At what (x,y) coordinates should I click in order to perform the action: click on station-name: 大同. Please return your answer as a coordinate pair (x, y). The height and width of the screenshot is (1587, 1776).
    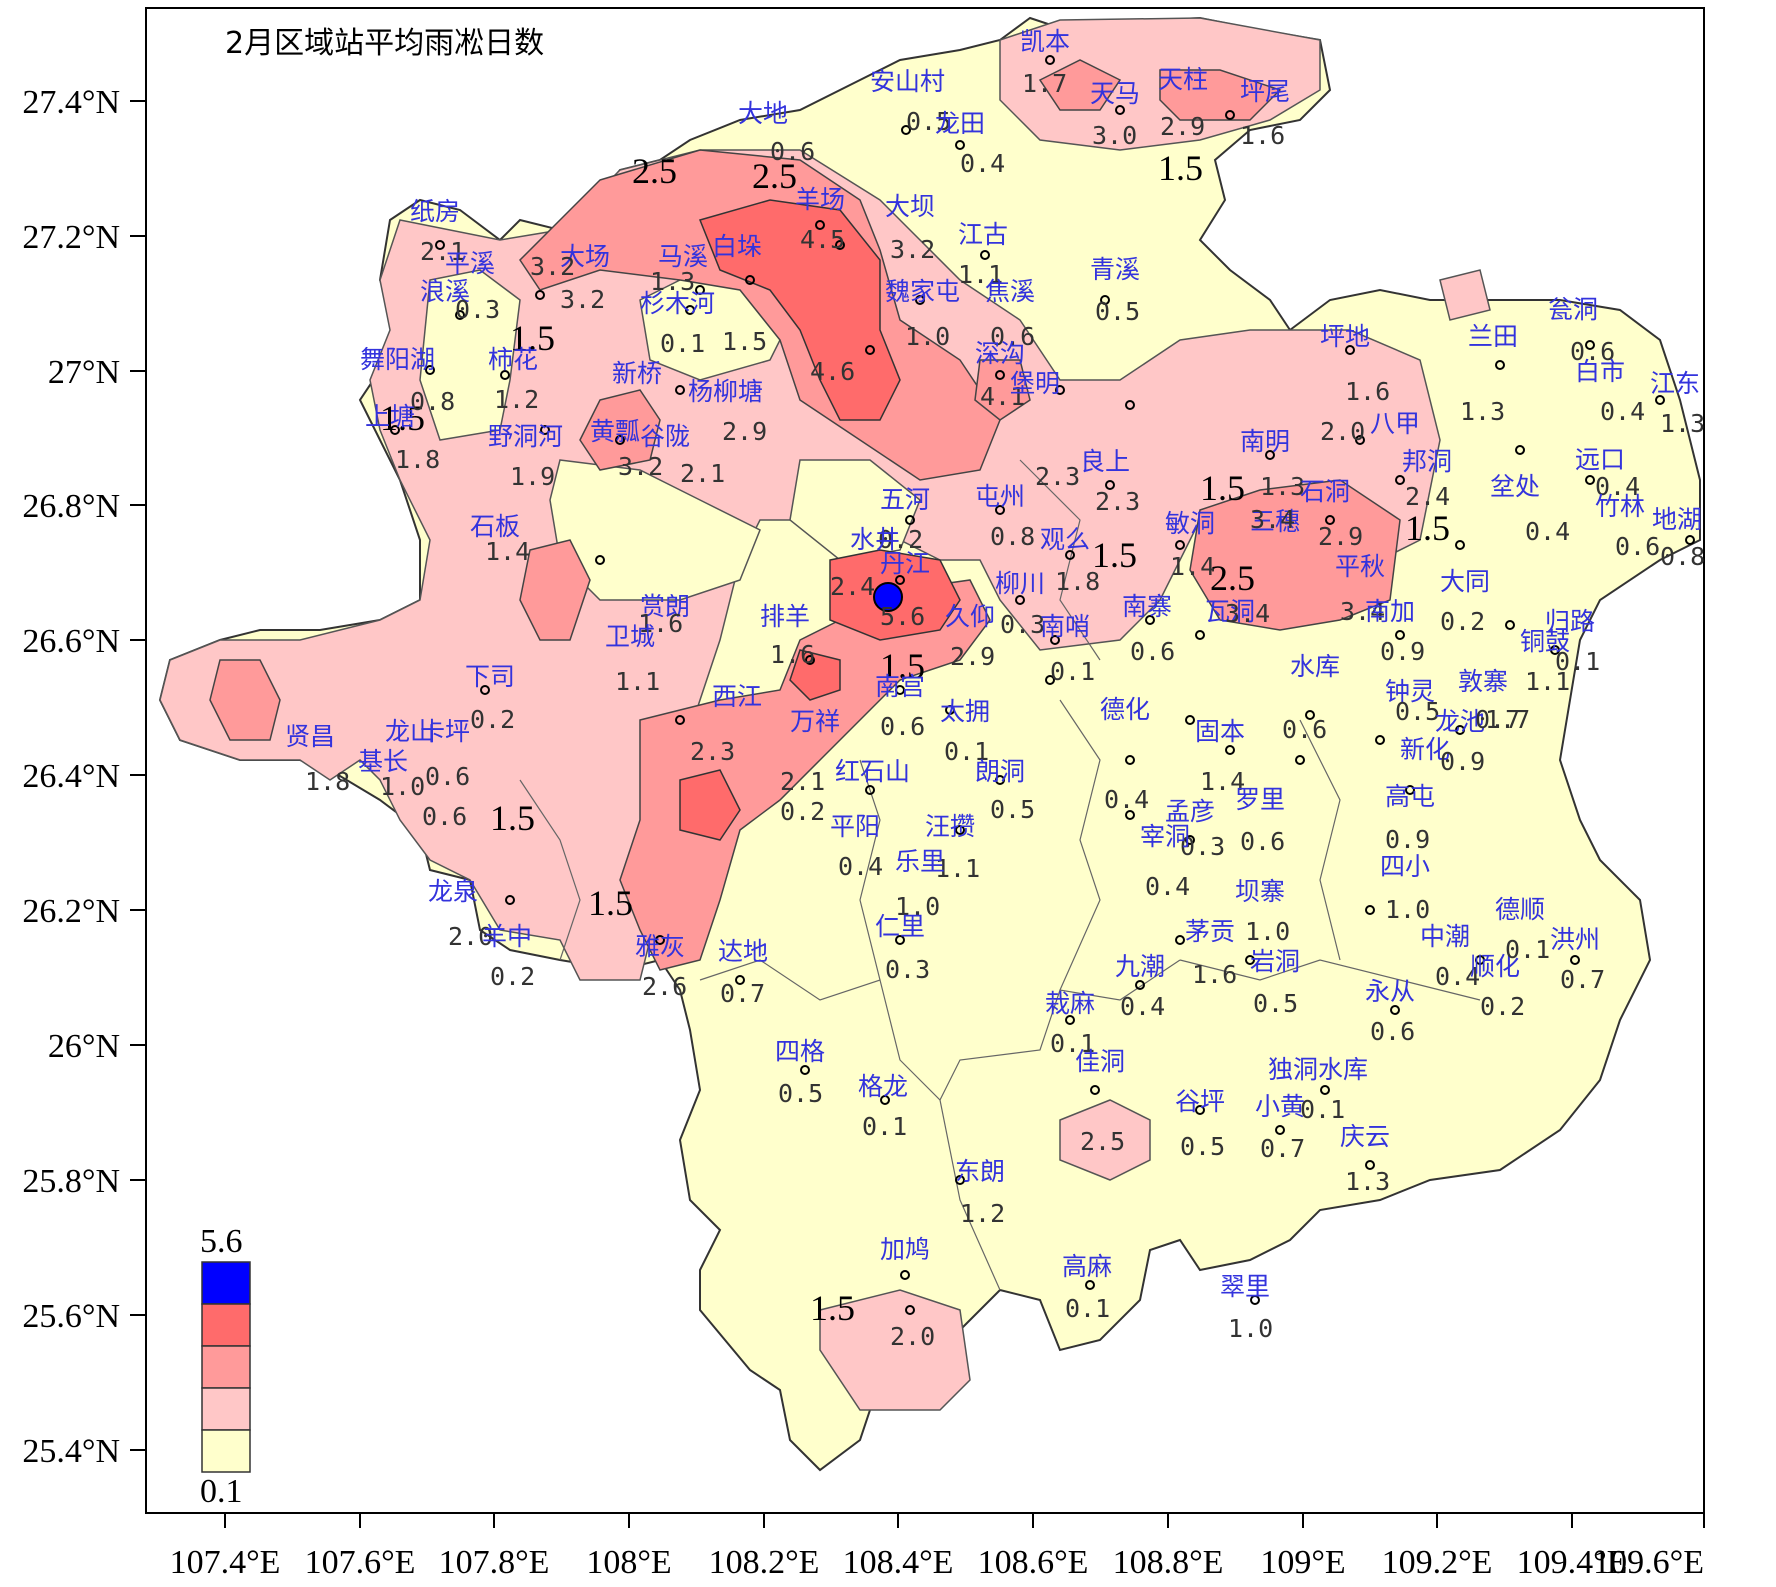
    Looking at the image, I should click on (1465, 581).